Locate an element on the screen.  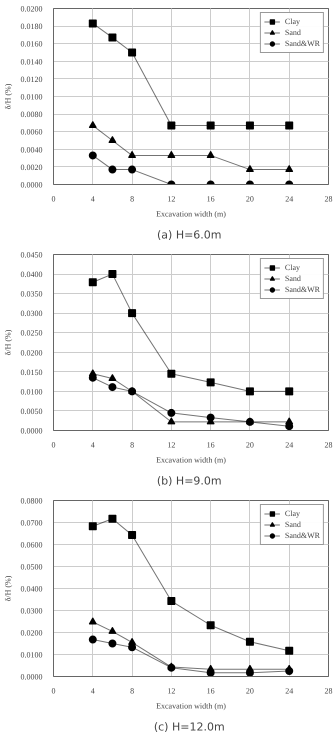
text: (a) H=6.0m is located at coordinates (189, 235).